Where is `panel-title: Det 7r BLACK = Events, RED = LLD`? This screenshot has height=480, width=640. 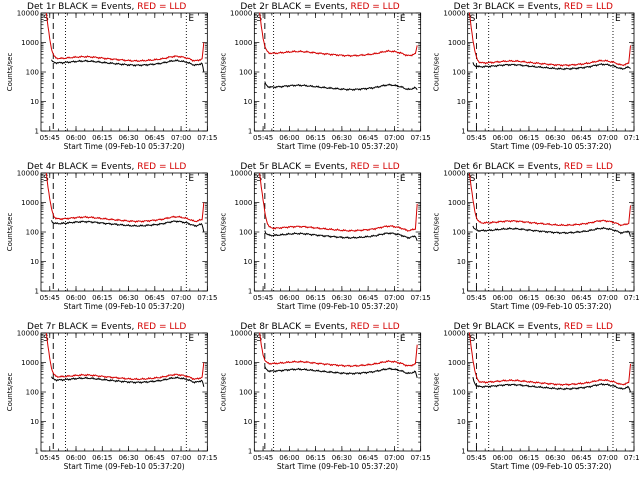 panel-title: Det 7r BLACK = Events, RED = LLD is located at coordinates (106, 327).